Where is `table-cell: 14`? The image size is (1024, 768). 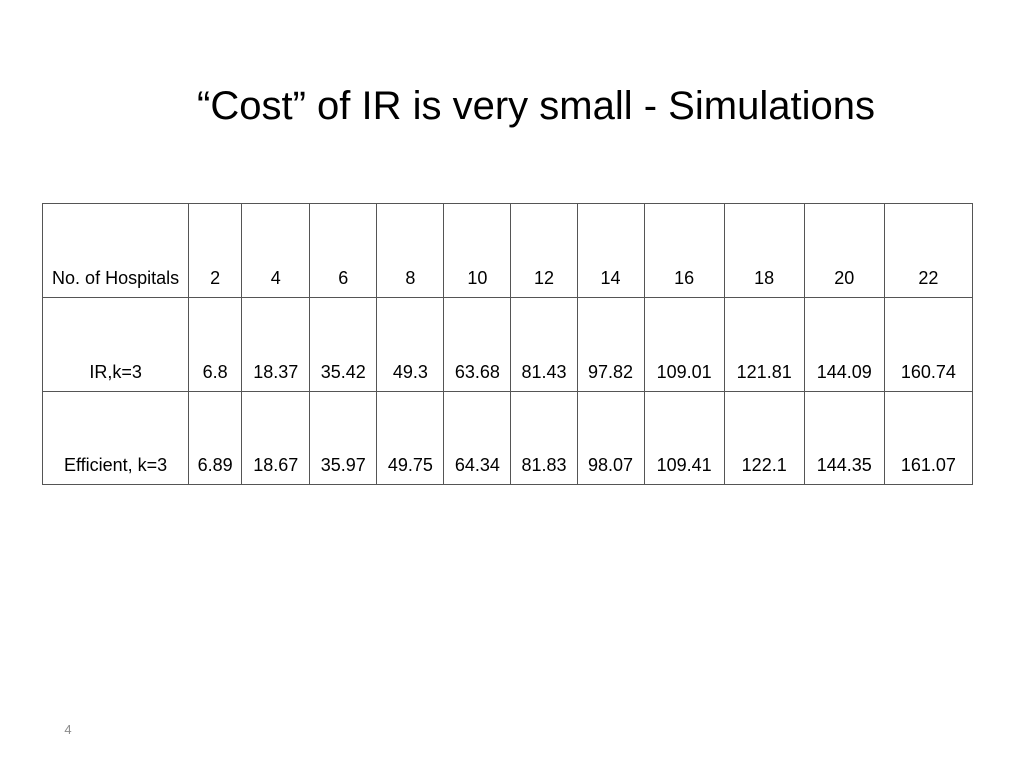
table-cell: 14 is located at coordinates (610, 250).